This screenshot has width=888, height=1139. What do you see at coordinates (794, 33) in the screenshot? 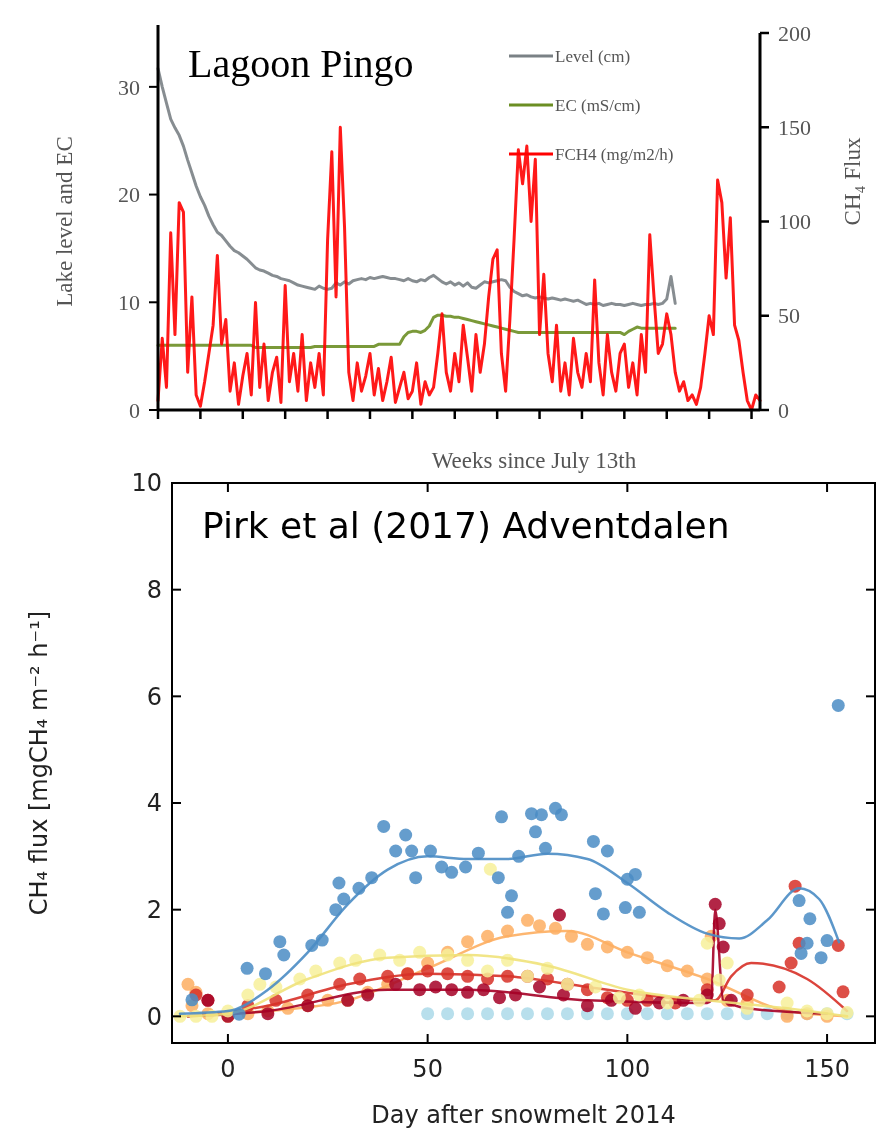
I see `y2-tick-label: 200` at bounding box center [794, 33].